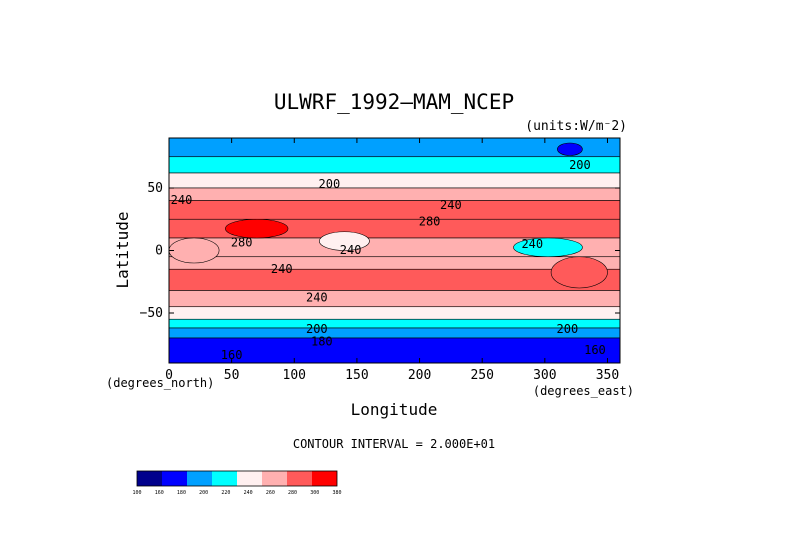  Describe the element at coordinates (607, 375) in the screenshot. I see `x-tick-label-7: 350` at that location.